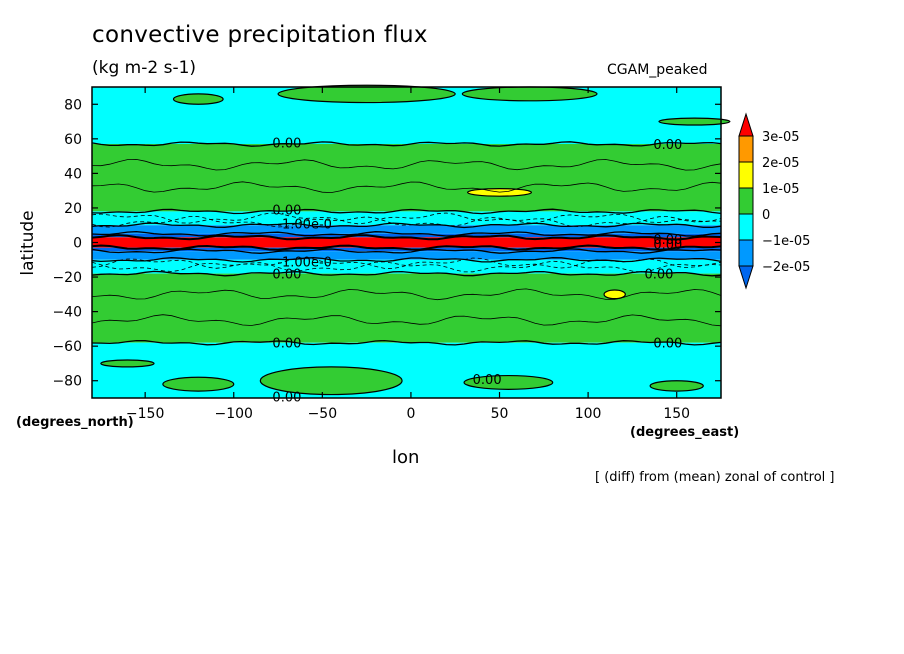 This screenshot has height=654, width=904. I want to click on colorbar-label-4: −1e-05, so click(786, 241).